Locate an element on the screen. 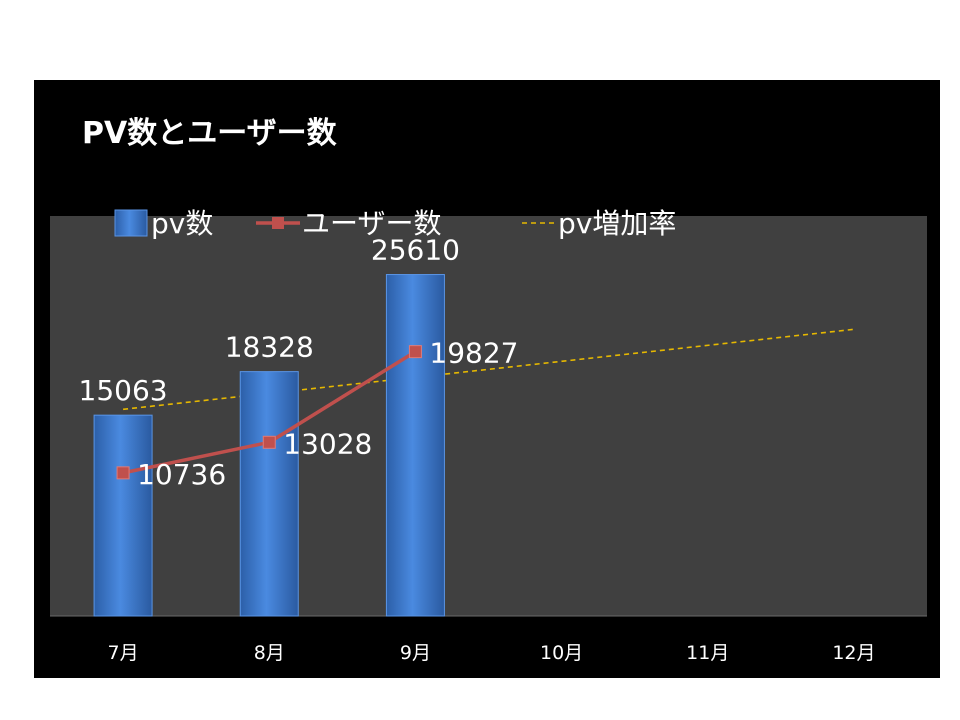 The image size is (960, 720). x-tick-label-3: 10月 is located at coordinates (561, 653).